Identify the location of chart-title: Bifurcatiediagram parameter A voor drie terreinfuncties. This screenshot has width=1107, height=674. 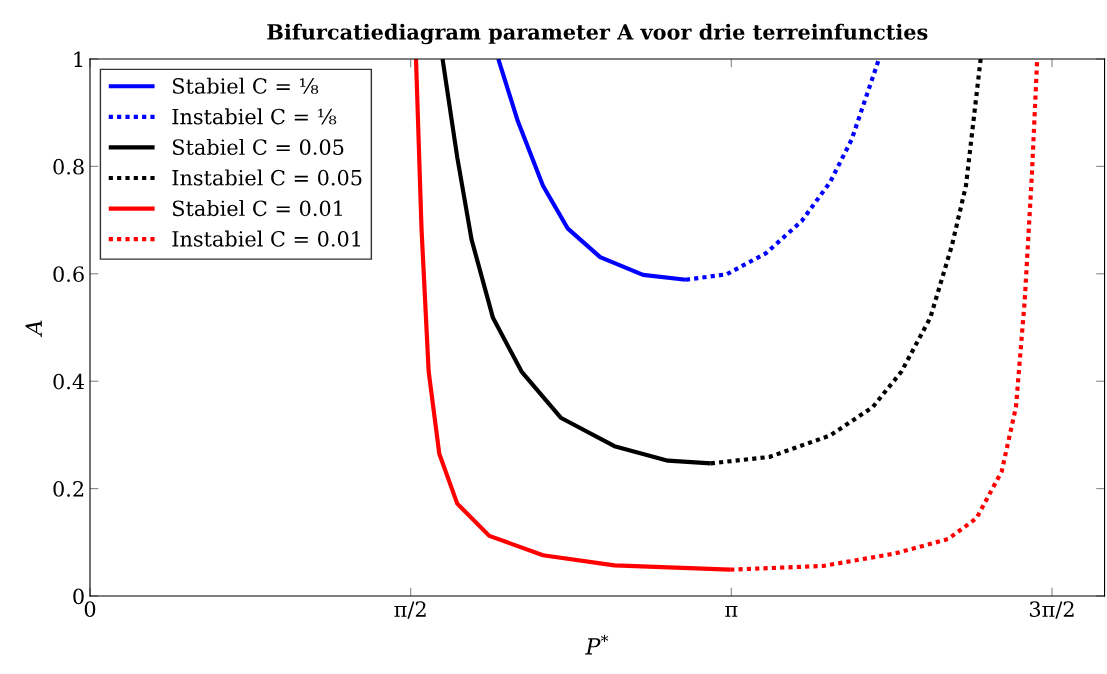
(597, 34).